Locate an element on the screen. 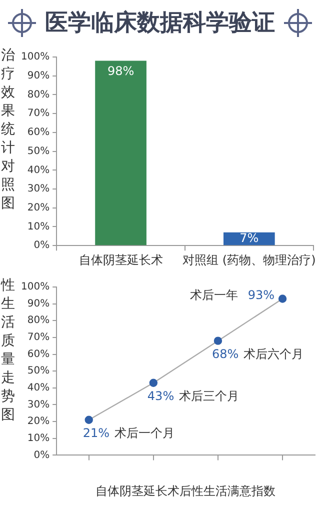 The image size is (320, 507). data-label: 7% is located at coordinates (249, 237).